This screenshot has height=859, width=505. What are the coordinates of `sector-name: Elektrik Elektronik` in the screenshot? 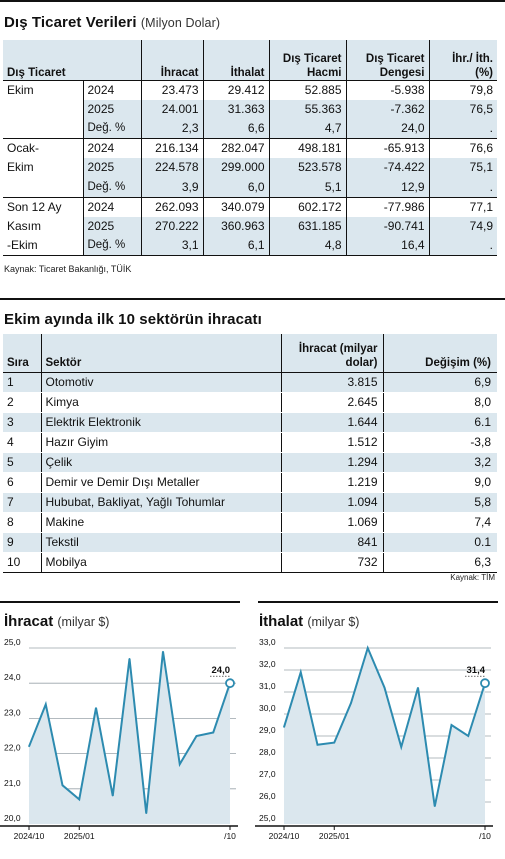 It's located at (161, 422).